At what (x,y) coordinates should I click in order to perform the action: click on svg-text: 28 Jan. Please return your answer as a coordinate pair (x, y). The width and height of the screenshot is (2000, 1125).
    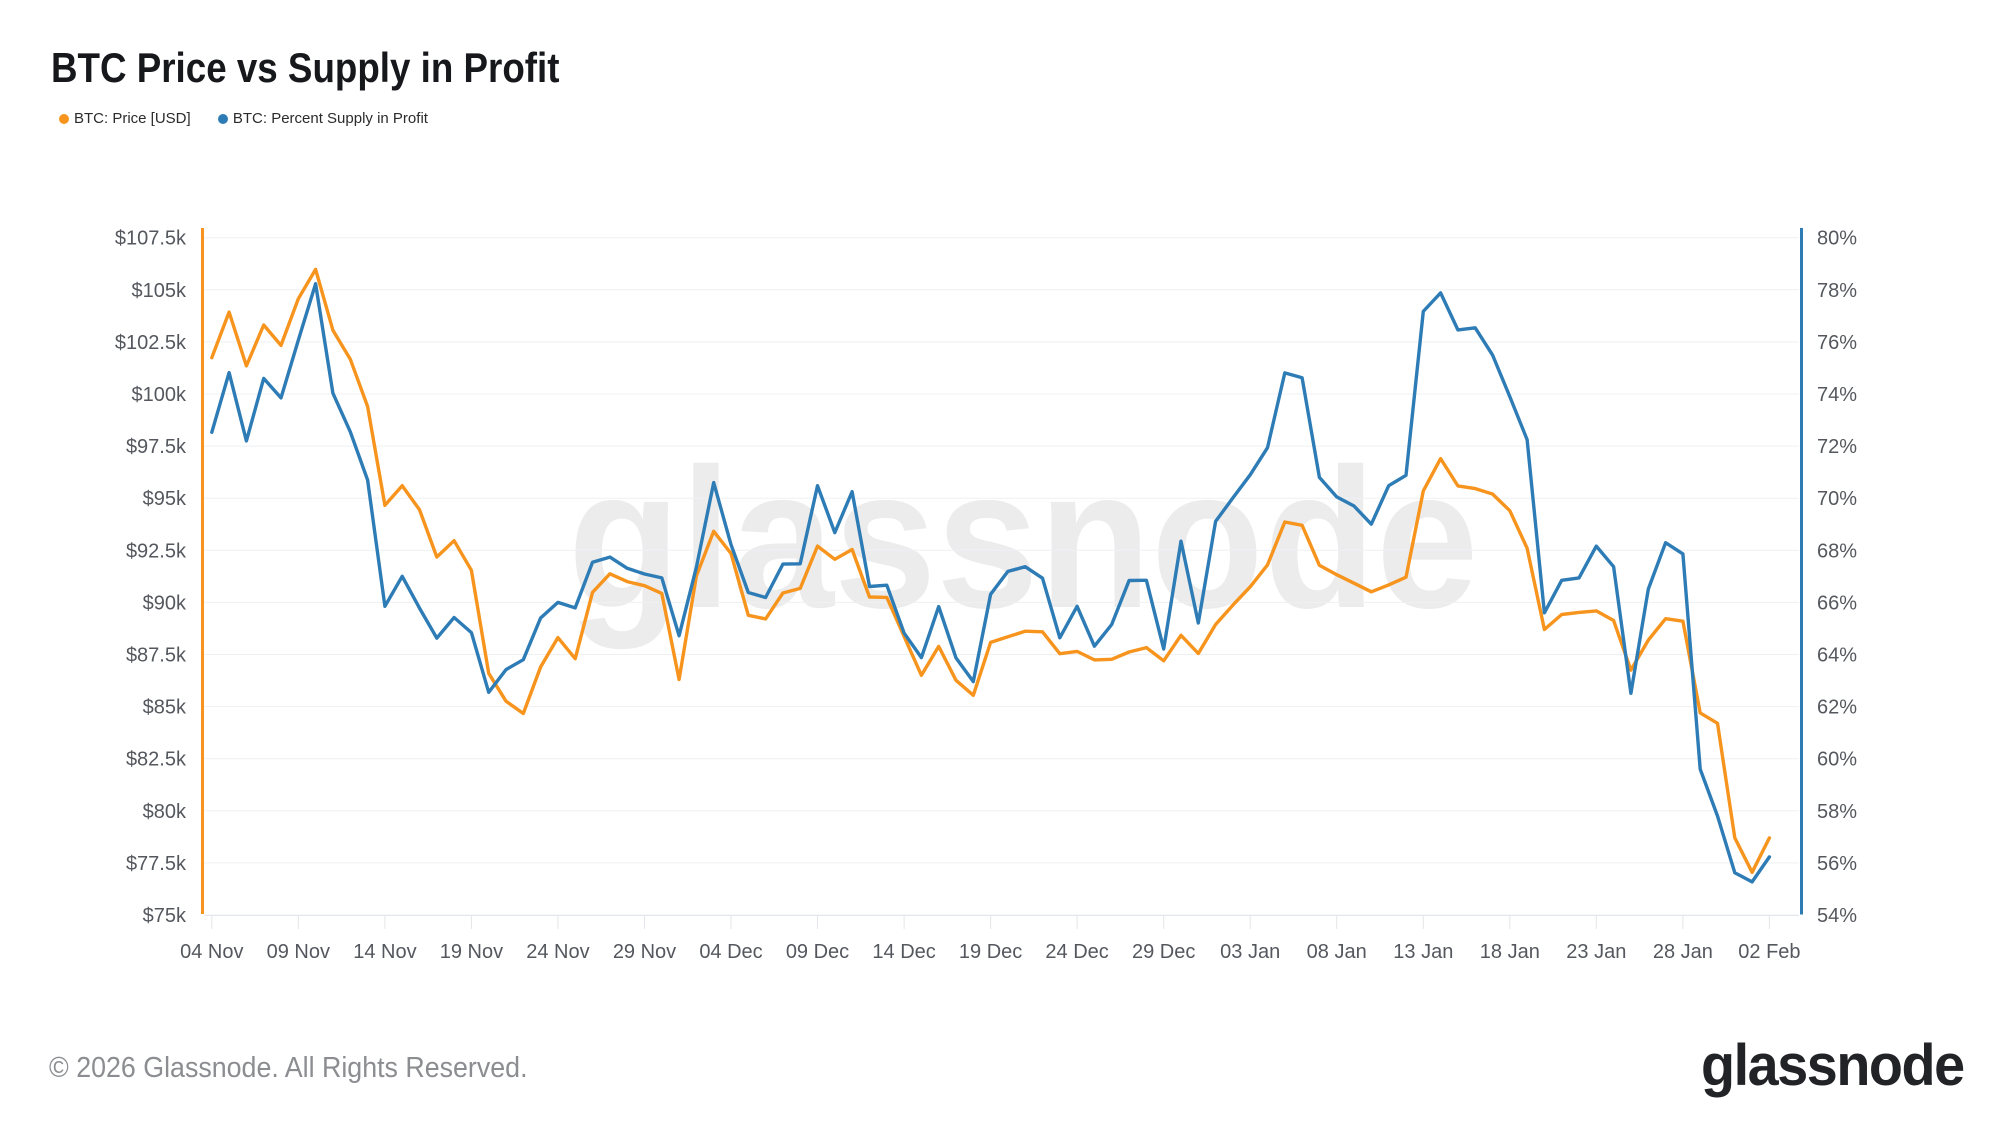
    Looking at the image, I should click on (1683, 952).